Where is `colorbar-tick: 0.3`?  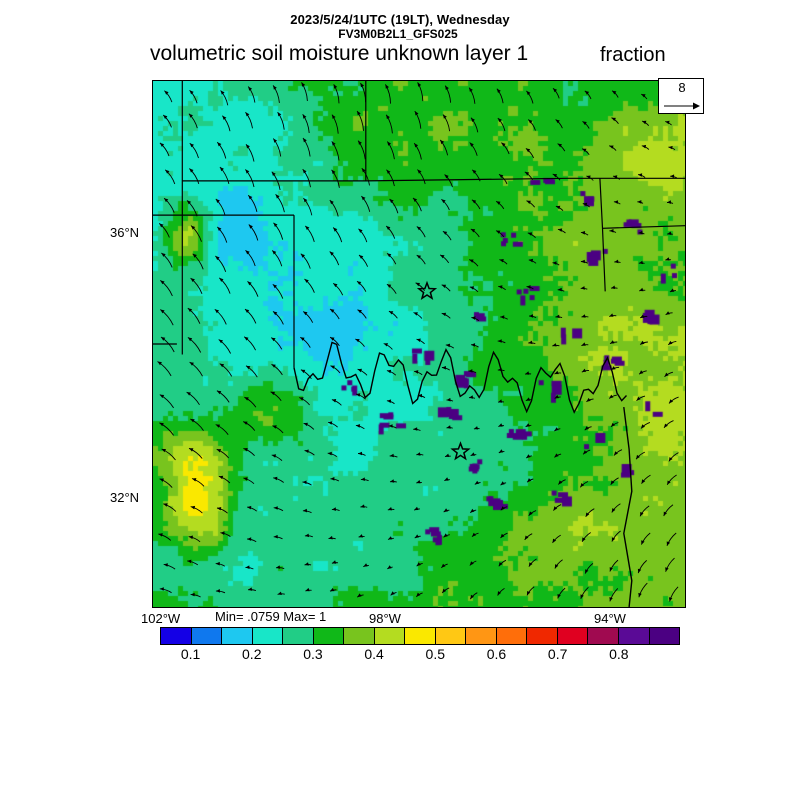
colorbar-tick: 0.3 is located at coordinates (313, 654).